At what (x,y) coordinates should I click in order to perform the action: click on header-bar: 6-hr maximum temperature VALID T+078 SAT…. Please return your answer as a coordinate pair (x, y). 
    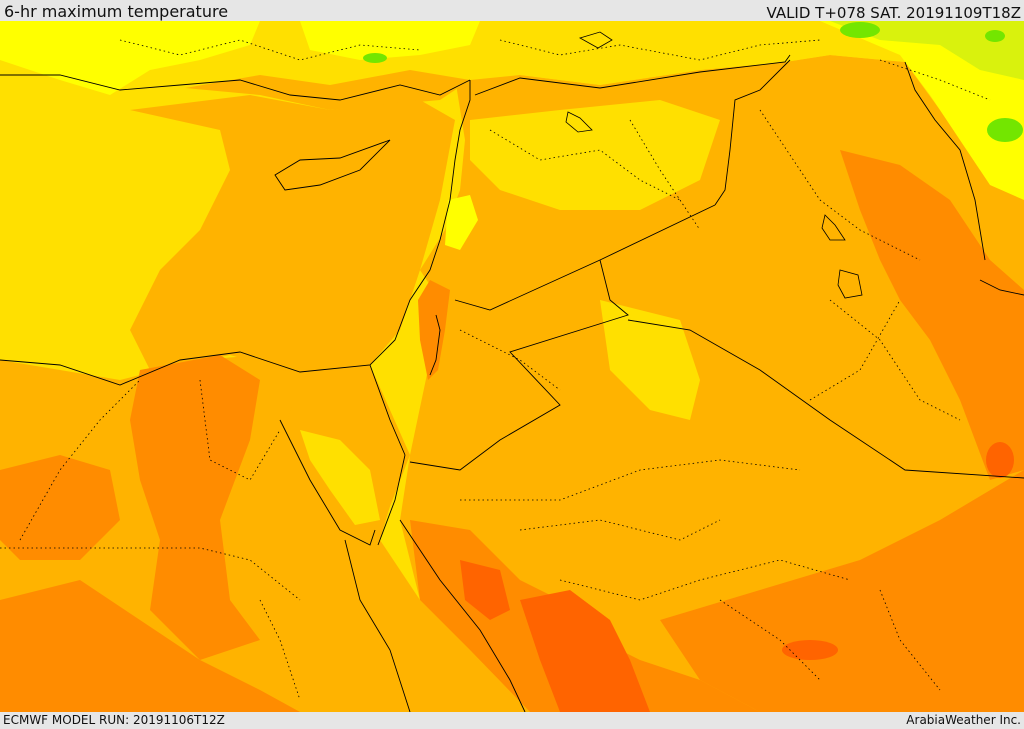
    Looking at the image, I should click on (512, 10).